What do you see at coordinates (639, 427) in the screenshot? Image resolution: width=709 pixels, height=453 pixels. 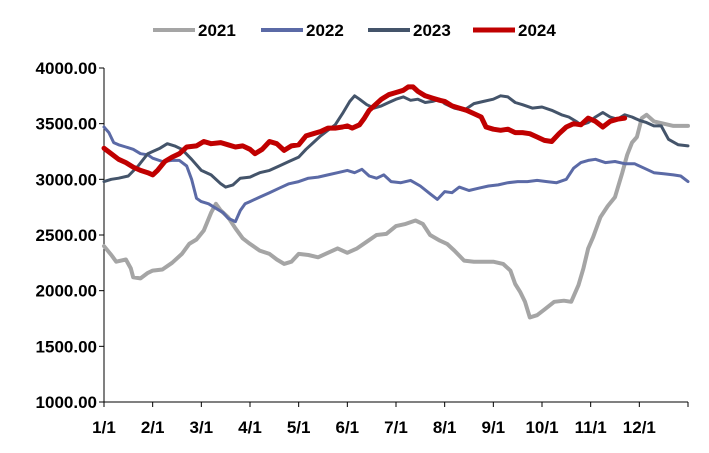 I see `x-tick-label: 12/1` at bounding box center [639, 427].